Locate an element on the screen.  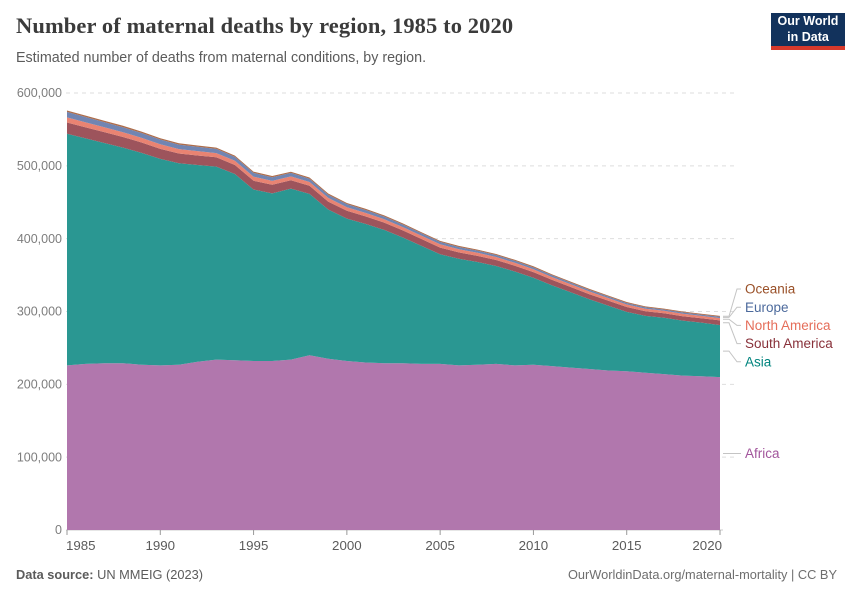
legend-connector-europe is located at coordinates (732, 312).